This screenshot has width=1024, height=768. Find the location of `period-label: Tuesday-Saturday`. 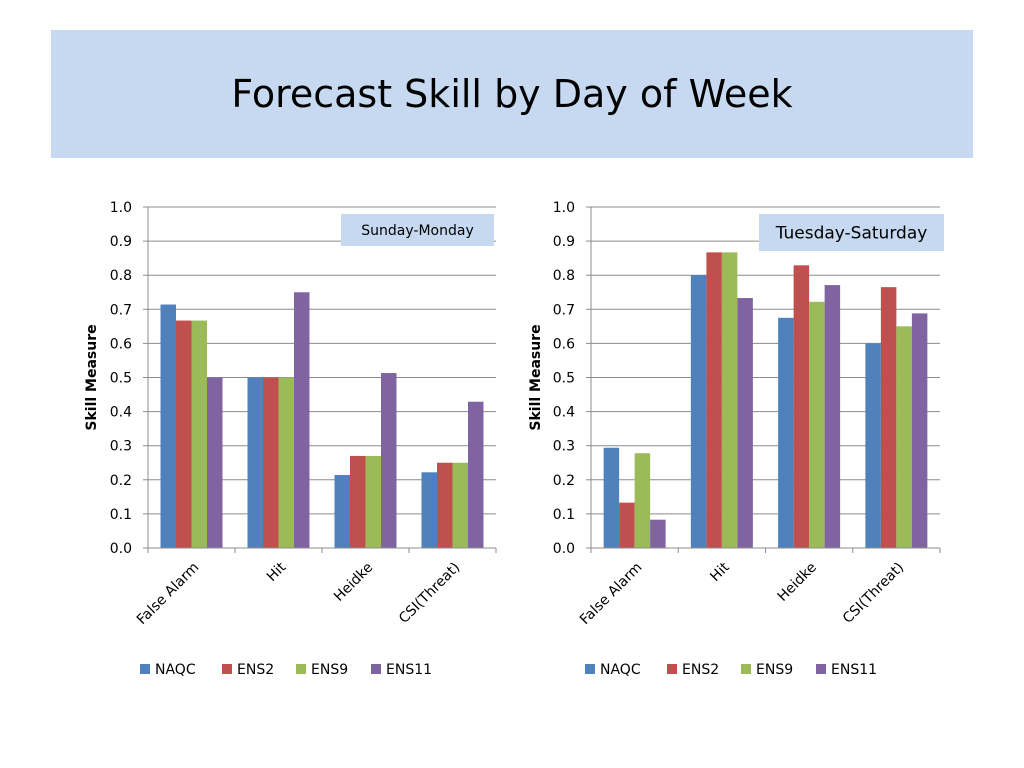

period-label: Tuesday-Saturday is located at coordinates (851, 234).